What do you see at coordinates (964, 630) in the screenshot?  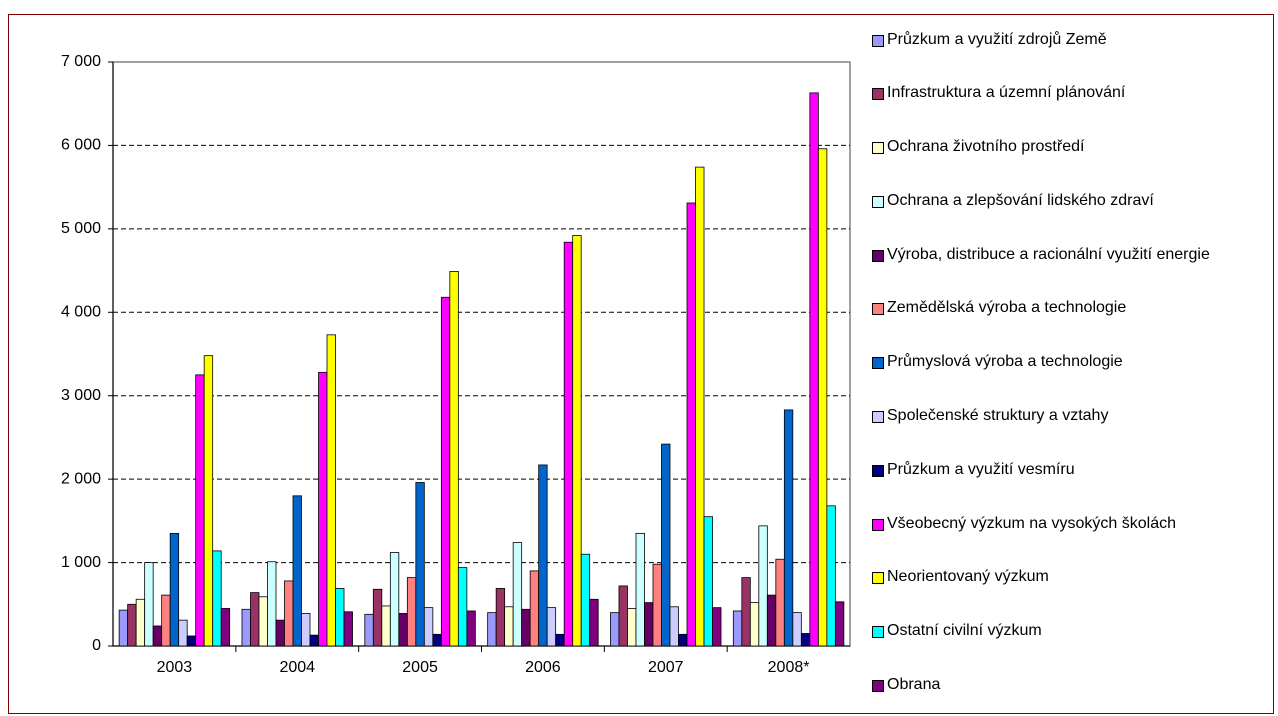 I see `legend-label: Ostatní civilní výzkum` at bounding box center [964, 630].